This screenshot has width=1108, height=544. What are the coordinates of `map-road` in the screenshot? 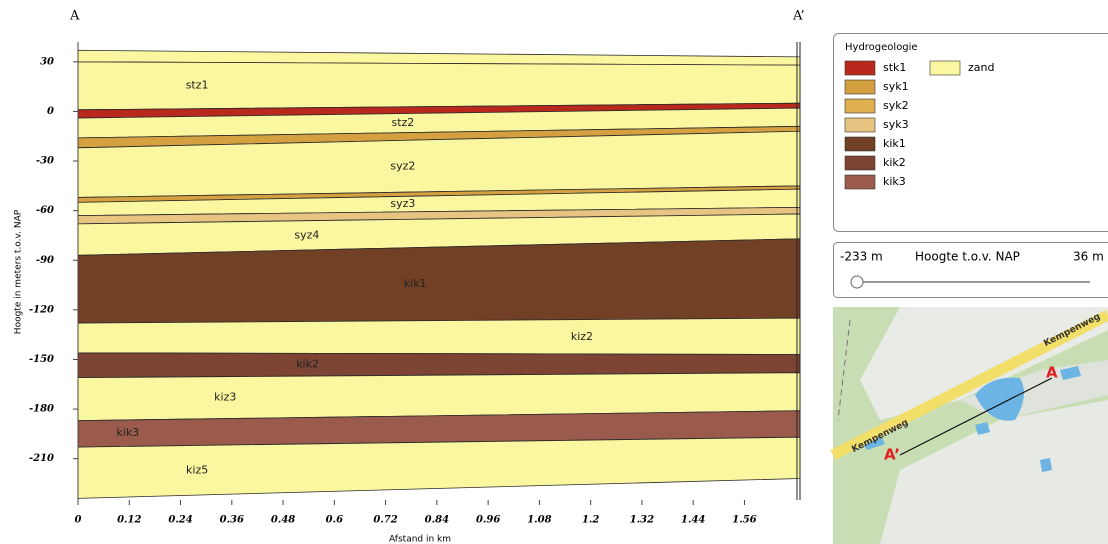 It's located at (969, 385).